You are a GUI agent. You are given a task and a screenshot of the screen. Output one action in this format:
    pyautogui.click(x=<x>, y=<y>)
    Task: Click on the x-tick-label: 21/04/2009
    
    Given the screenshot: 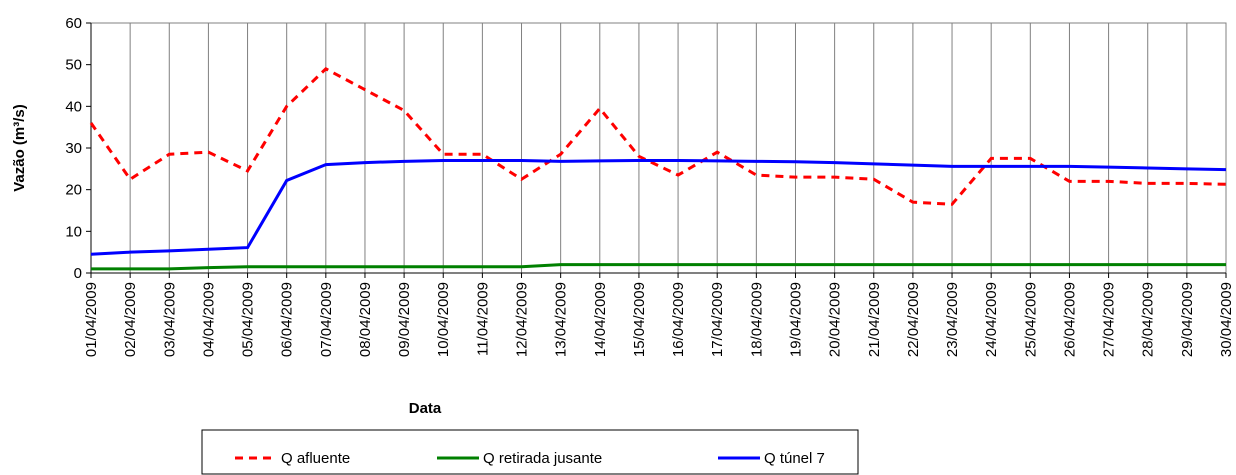 What is the action you would take?
    pyautogui.click(x=874, y=319)
    